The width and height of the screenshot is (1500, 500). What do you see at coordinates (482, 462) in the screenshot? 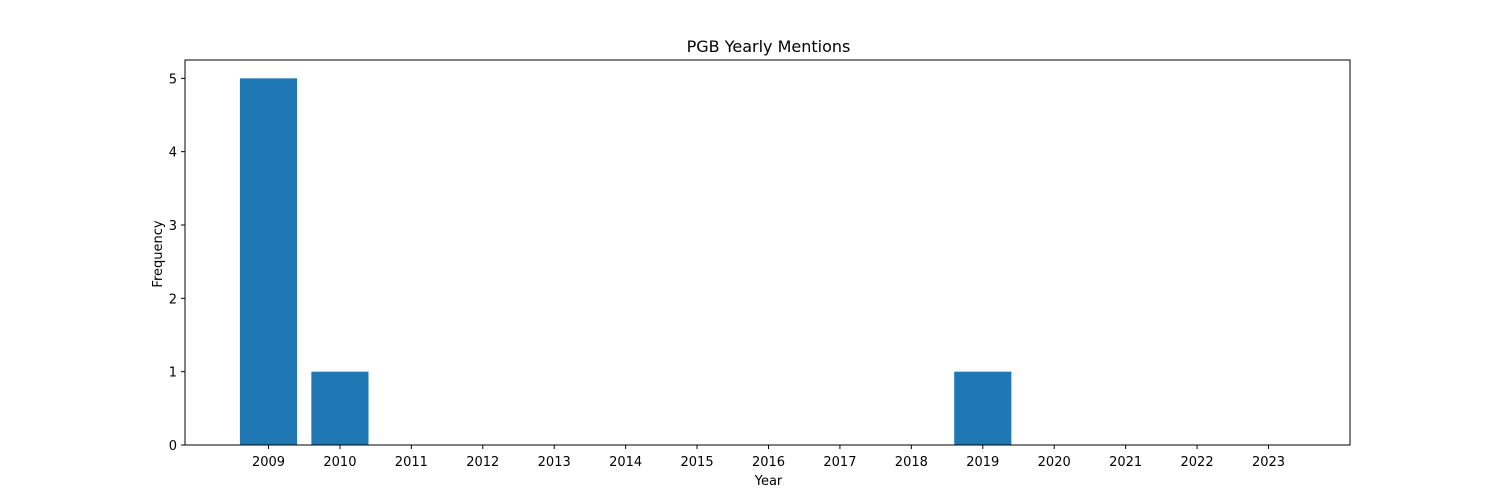
I see `x-tick-label: 2012` at bounding box center [482, 462].